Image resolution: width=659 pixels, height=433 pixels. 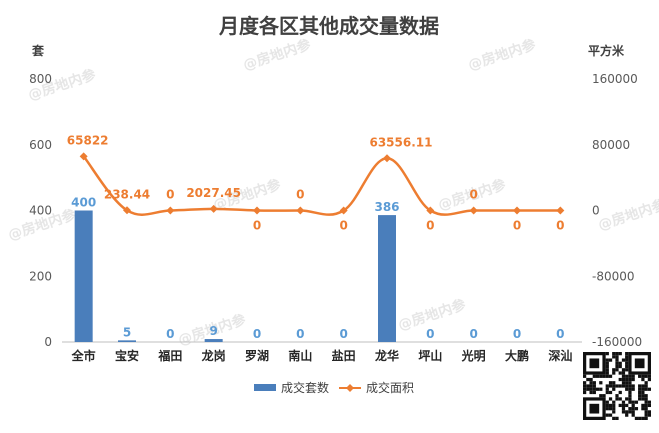 I want to click on watermark-text: @房地内参, so click(x=502, y=55).